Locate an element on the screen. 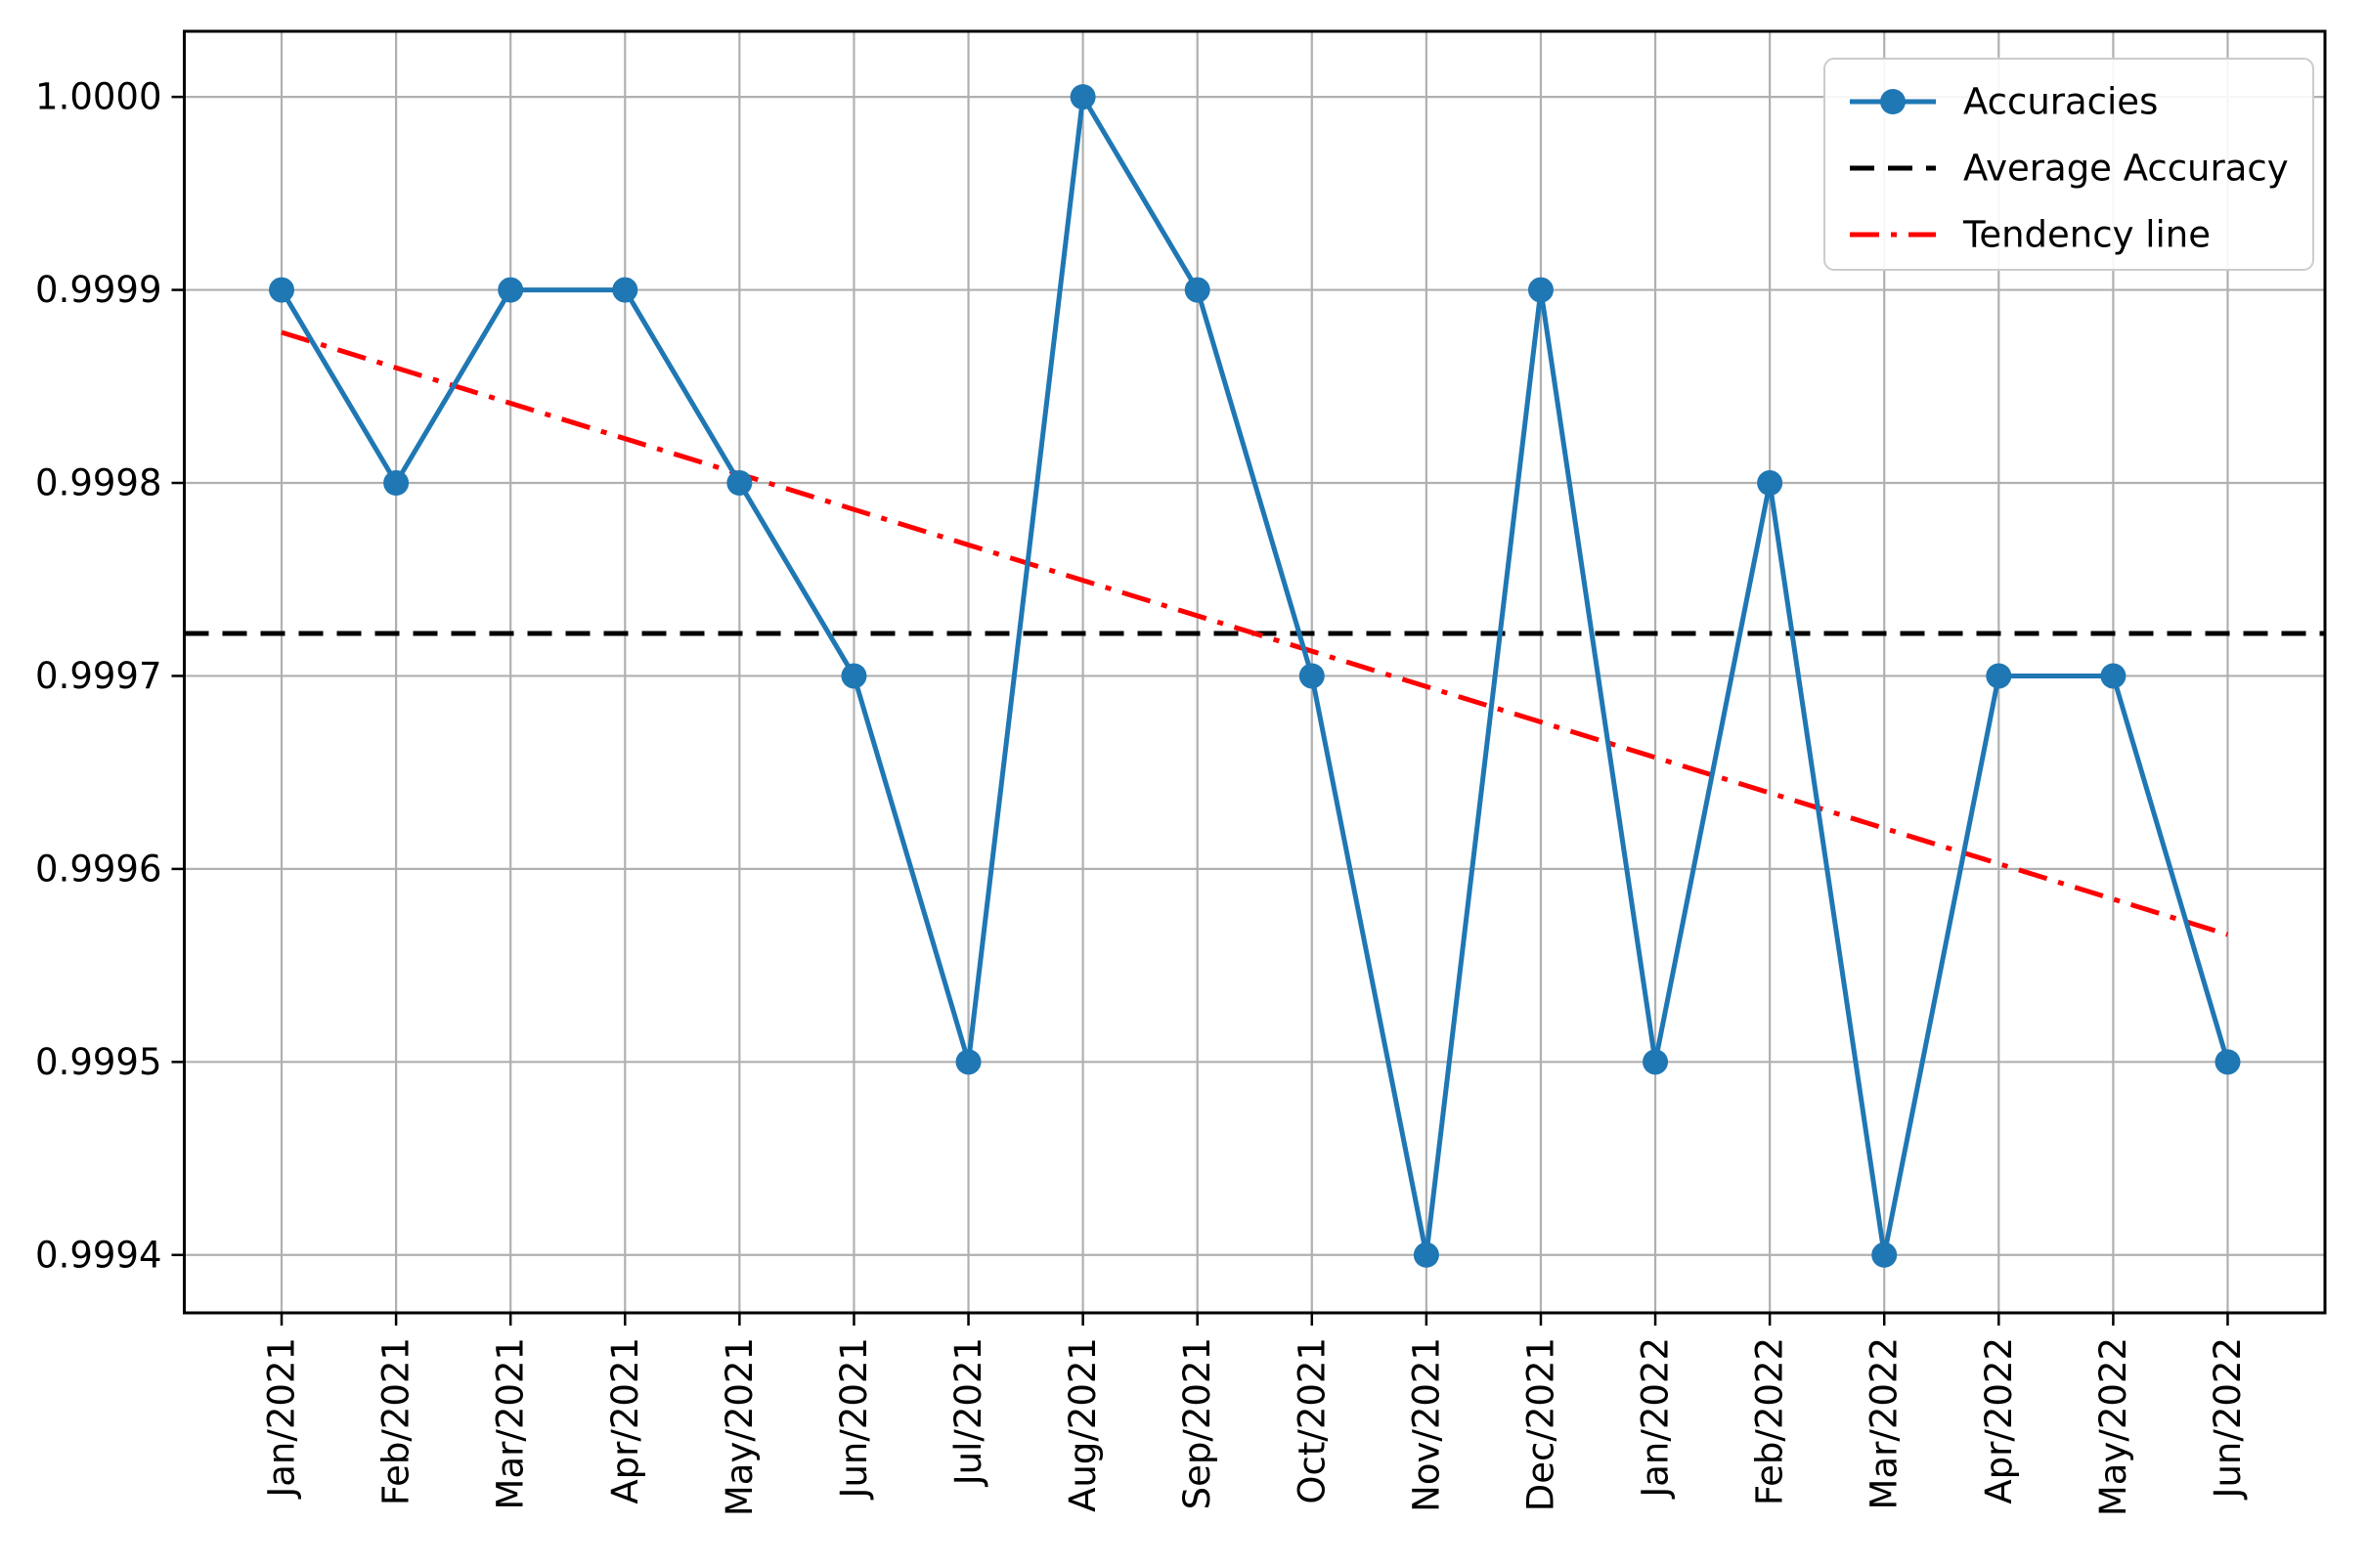  x-tick-label: Dec/2021 is located at coordinates (1540, 1424).